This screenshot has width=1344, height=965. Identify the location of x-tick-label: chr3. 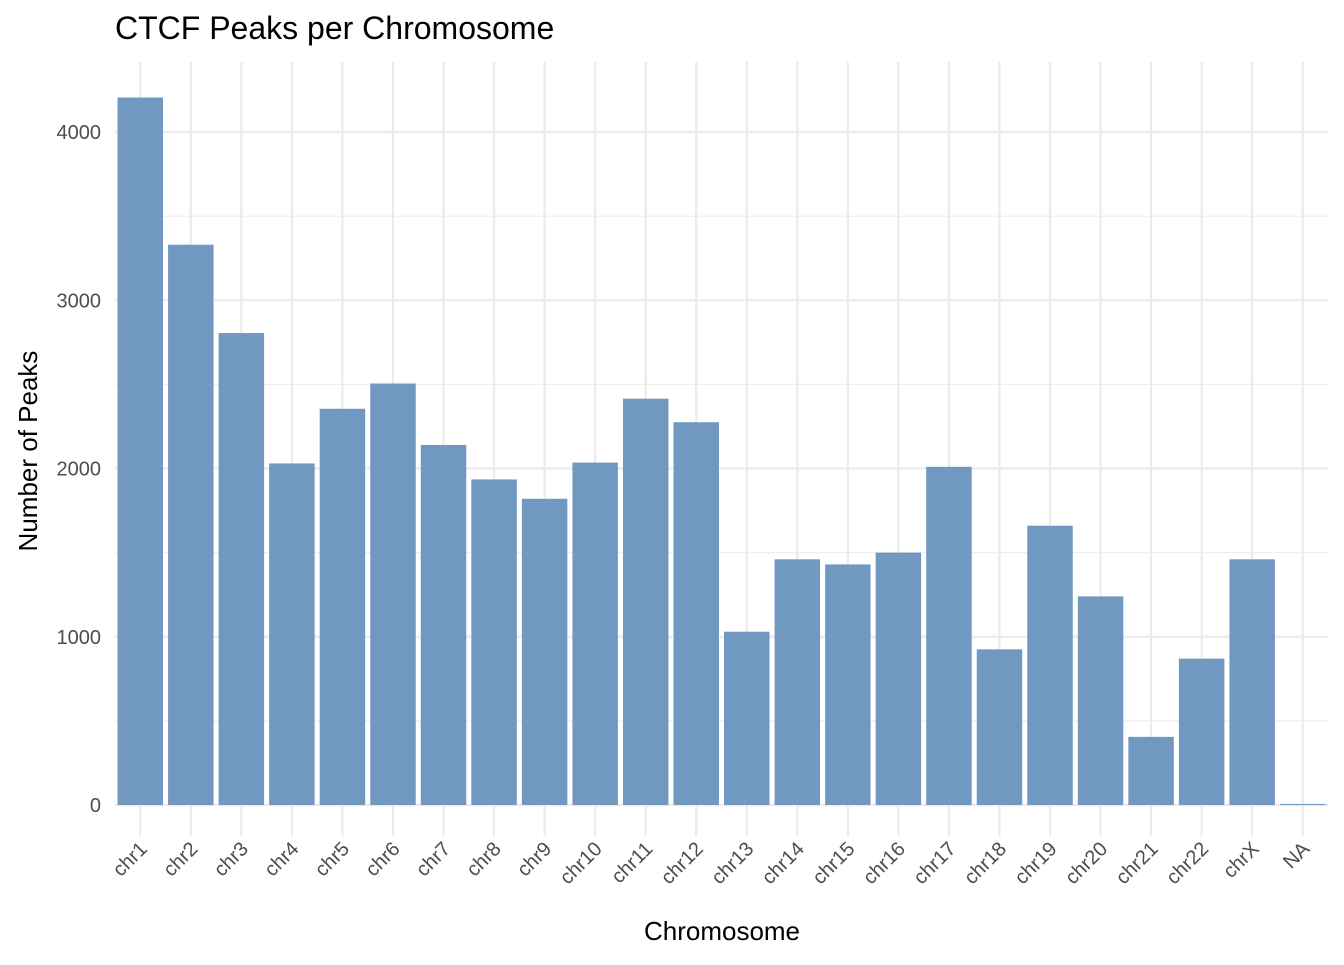
(231, 859).